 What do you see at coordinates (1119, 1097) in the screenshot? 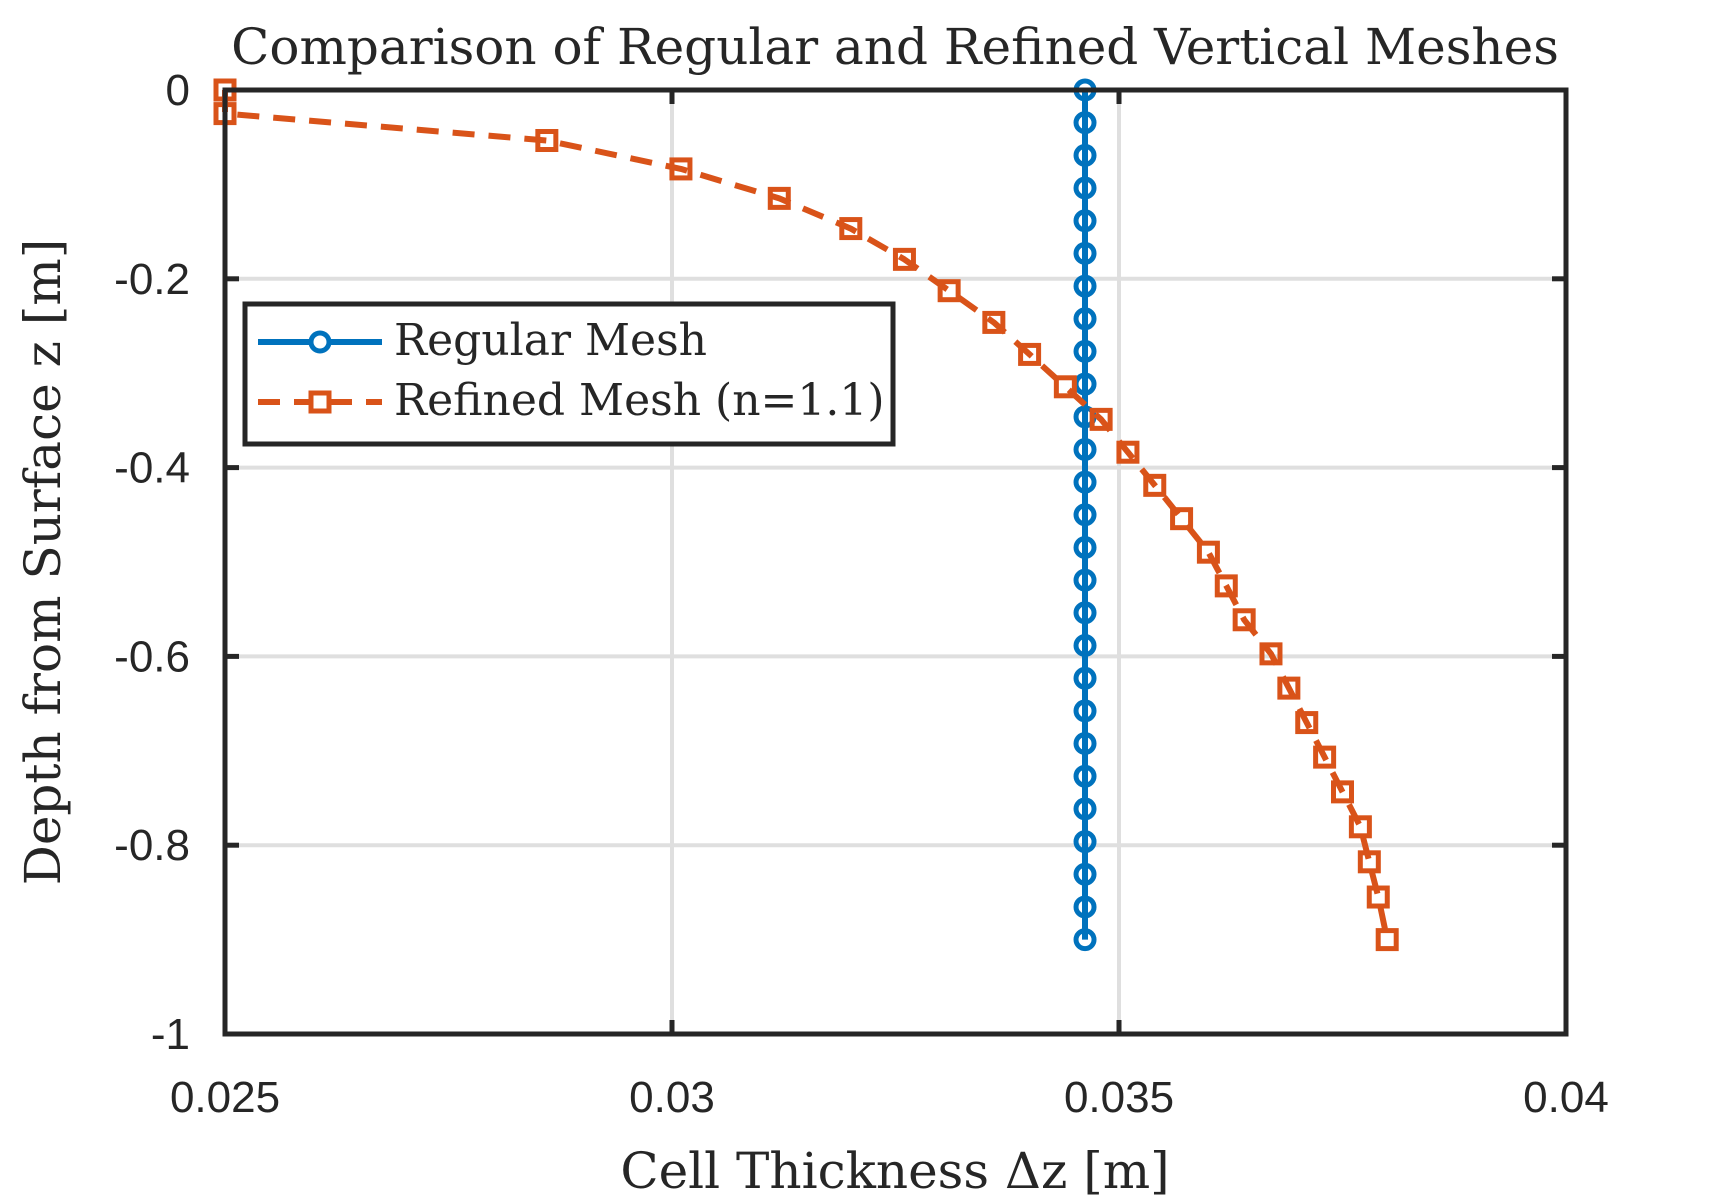
I see `x-tick-label: 0.035` at bounding box center [1119, 1097].